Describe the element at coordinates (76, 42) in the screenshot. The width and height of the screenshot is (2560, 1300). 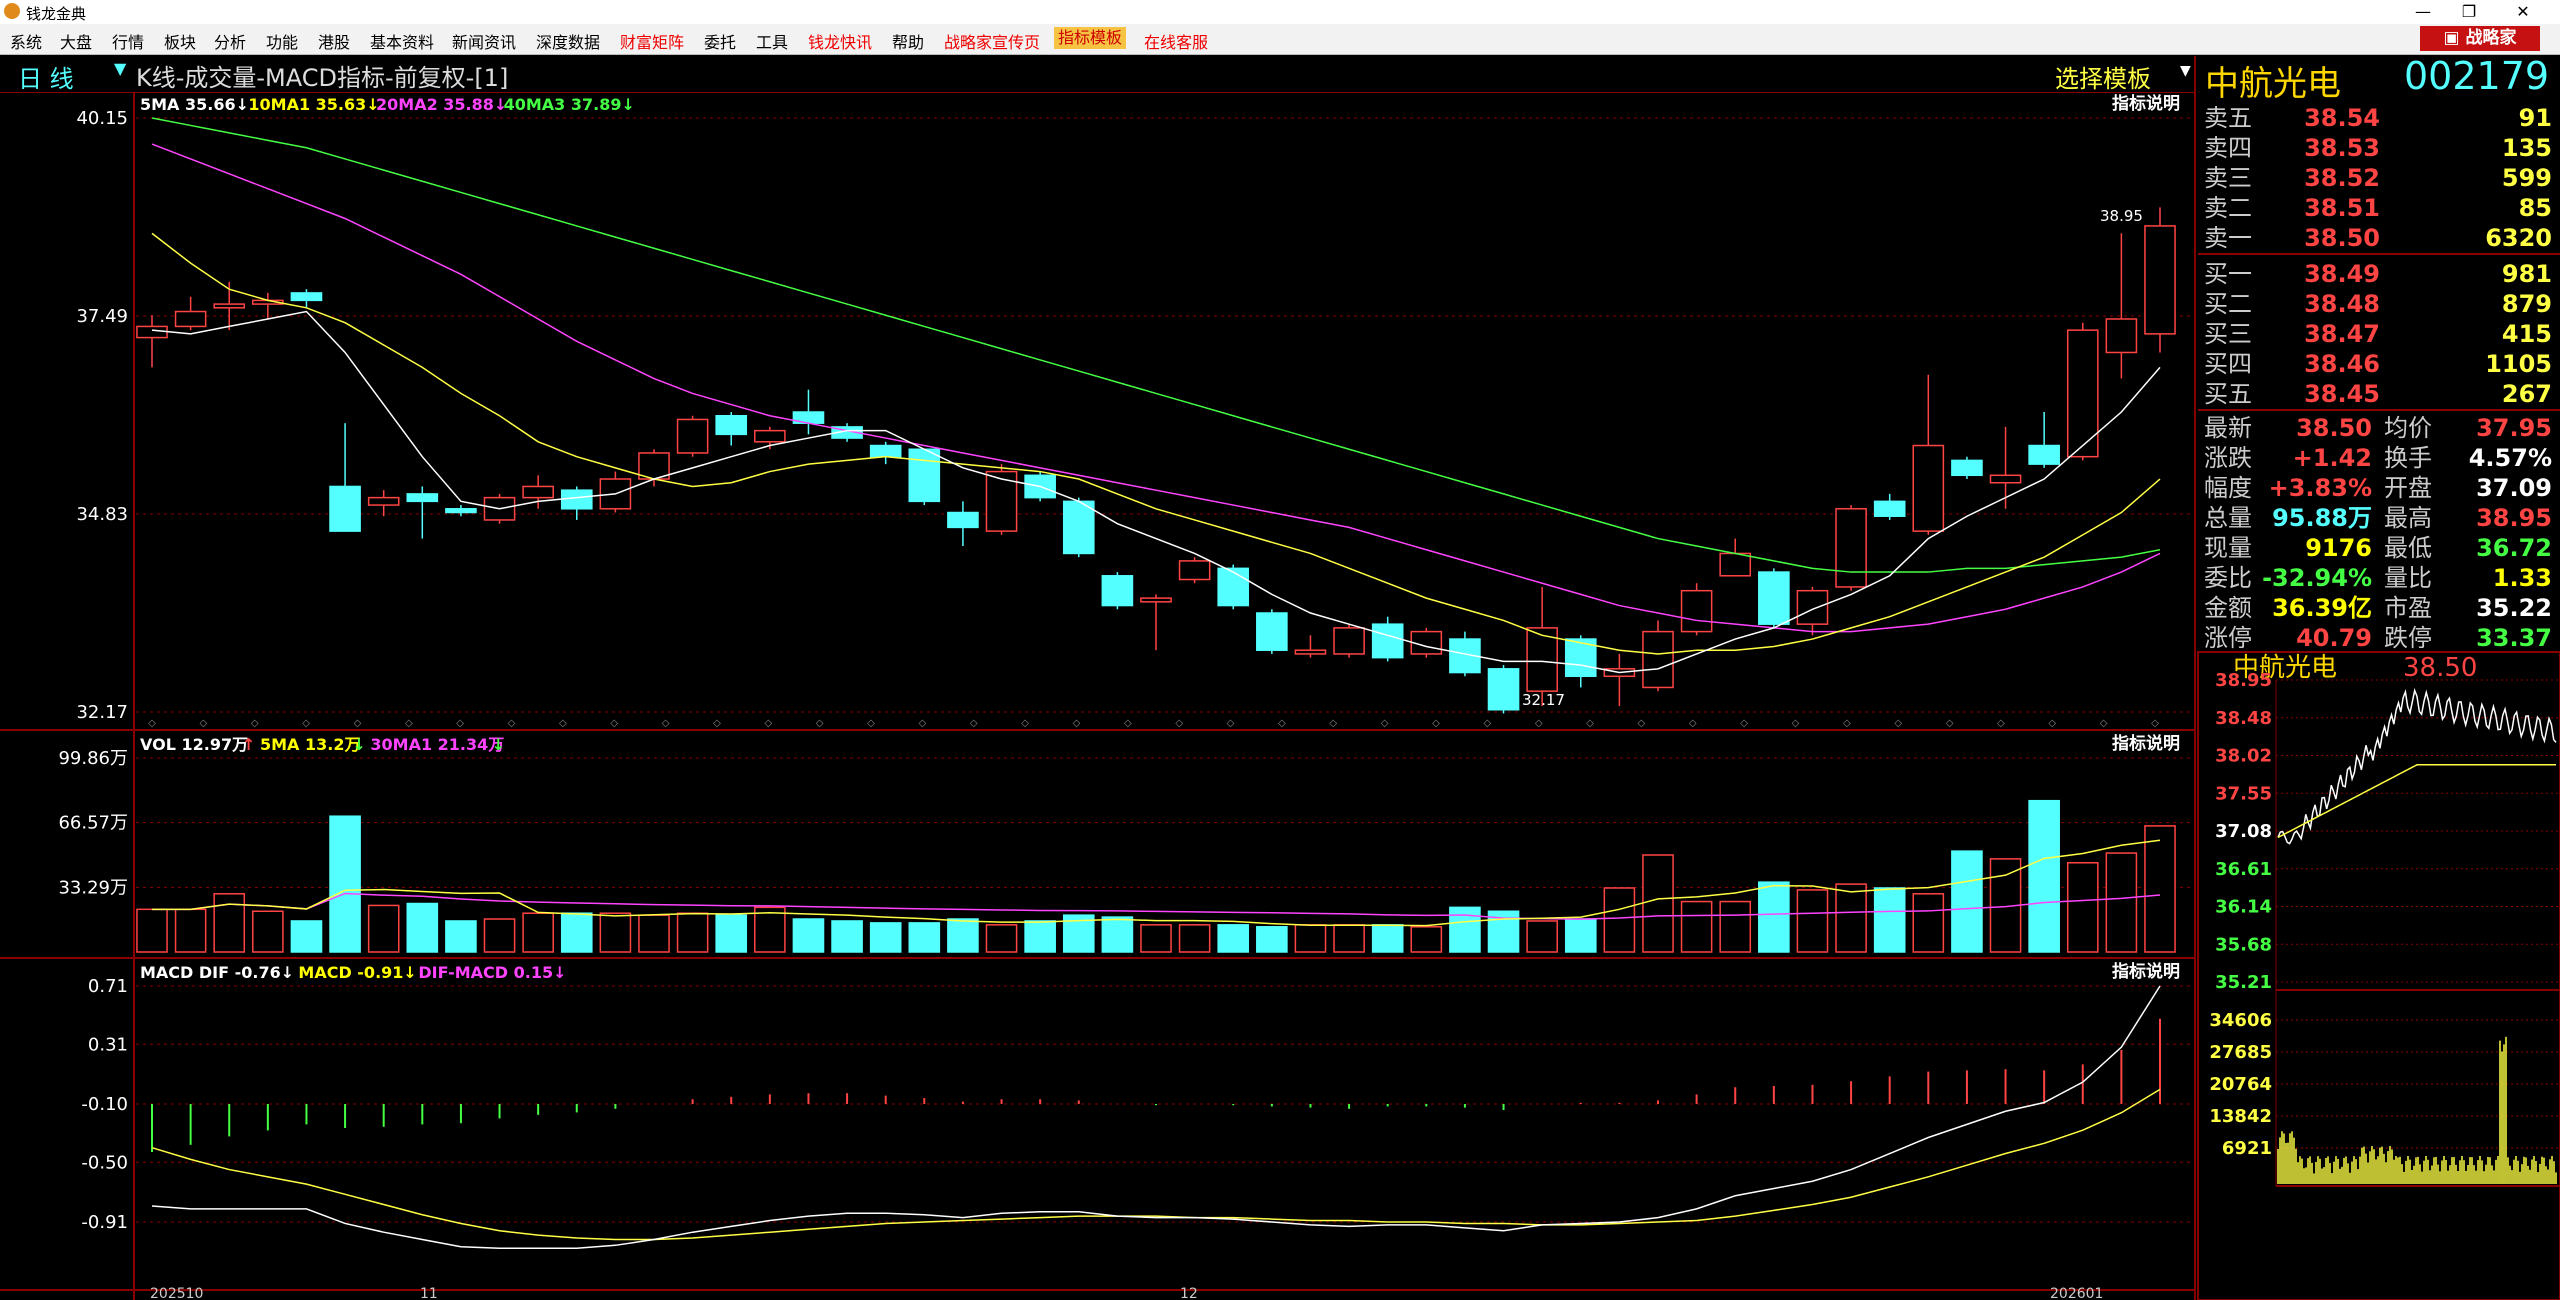
I see `menu-market: 大盘` at that location.